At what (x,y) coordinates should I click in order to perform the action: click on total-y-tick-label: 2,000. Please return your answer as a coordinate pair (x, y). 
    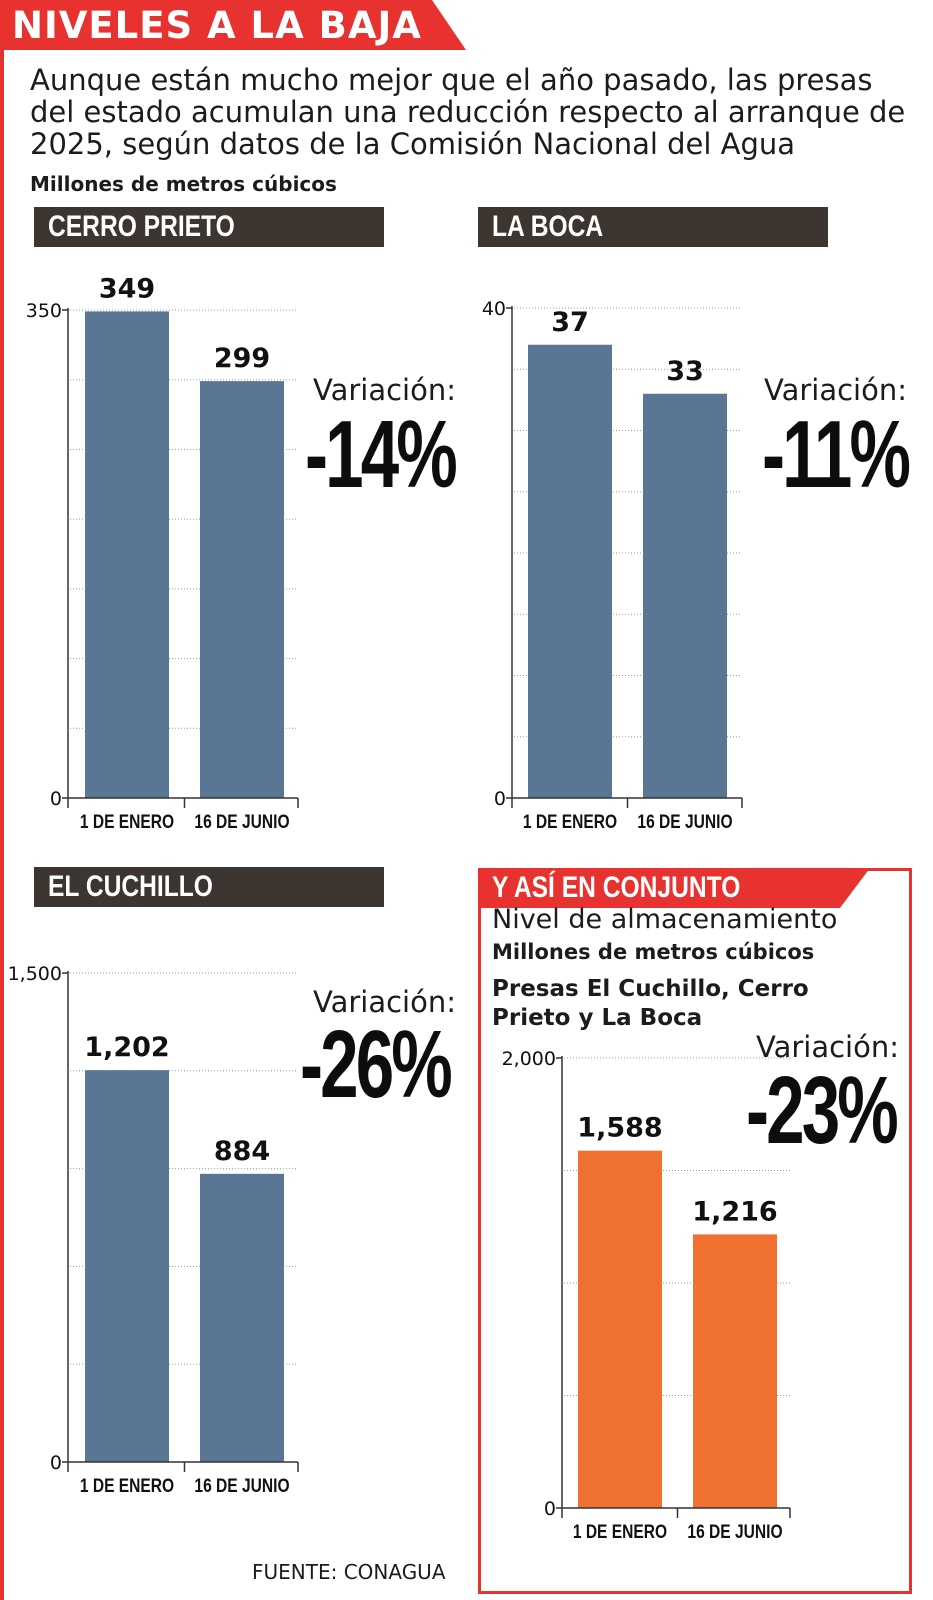
    Looking at the image, I should click on (529, 1059).